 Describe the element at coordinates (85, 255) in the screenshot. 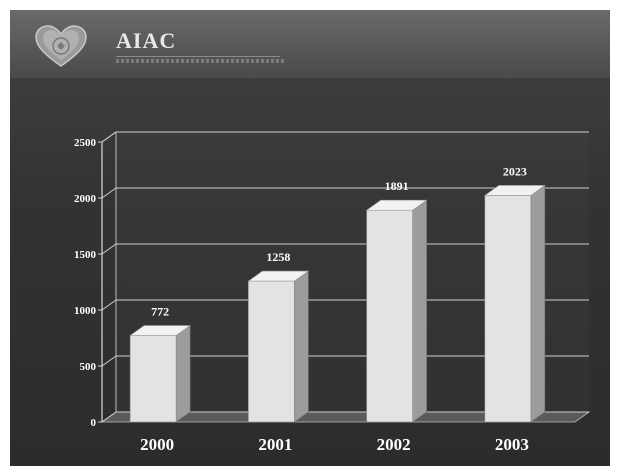

I see `y-tick-label: 1500` at that location.